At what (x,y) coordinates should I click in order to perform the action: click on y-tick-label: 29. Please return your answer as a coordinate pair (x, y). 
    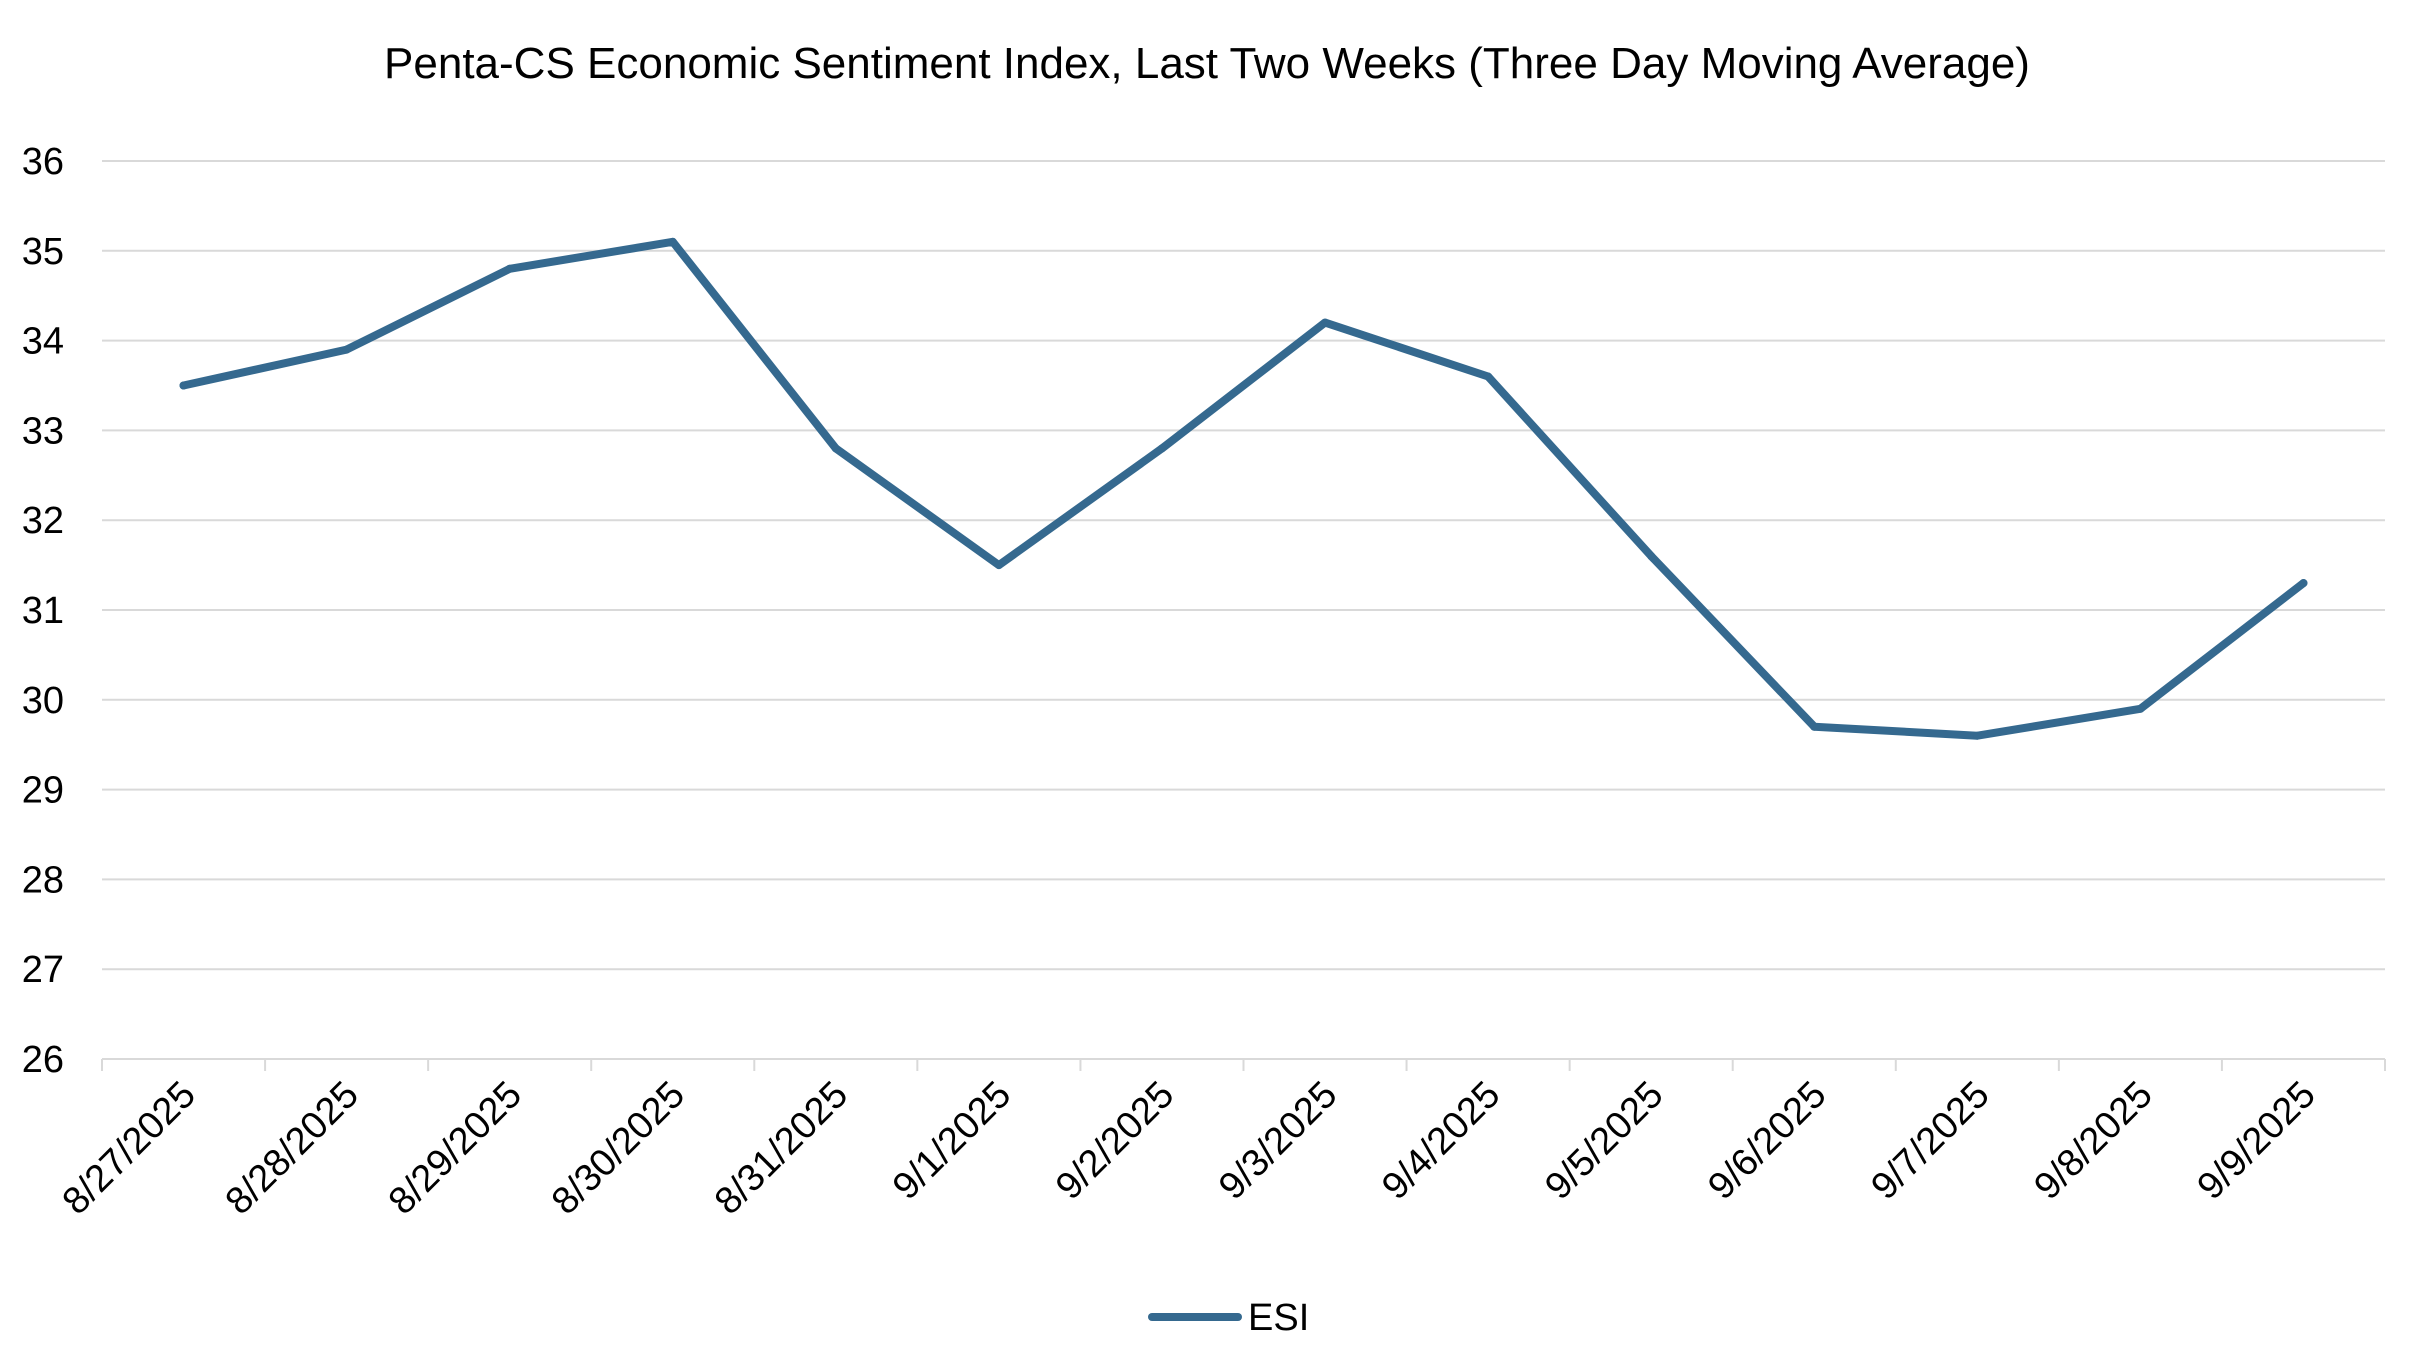
    Looking at the image, I should click on (43, 791).